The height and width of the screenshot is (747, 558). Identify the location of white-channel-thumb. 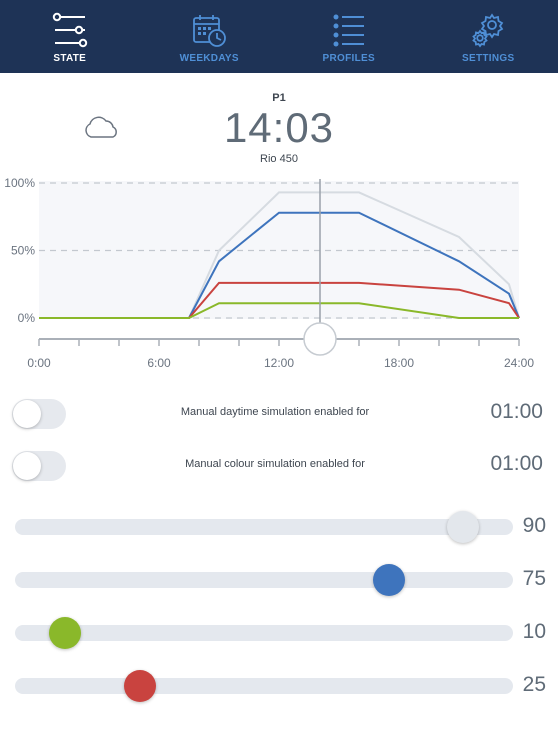
(463, 527).